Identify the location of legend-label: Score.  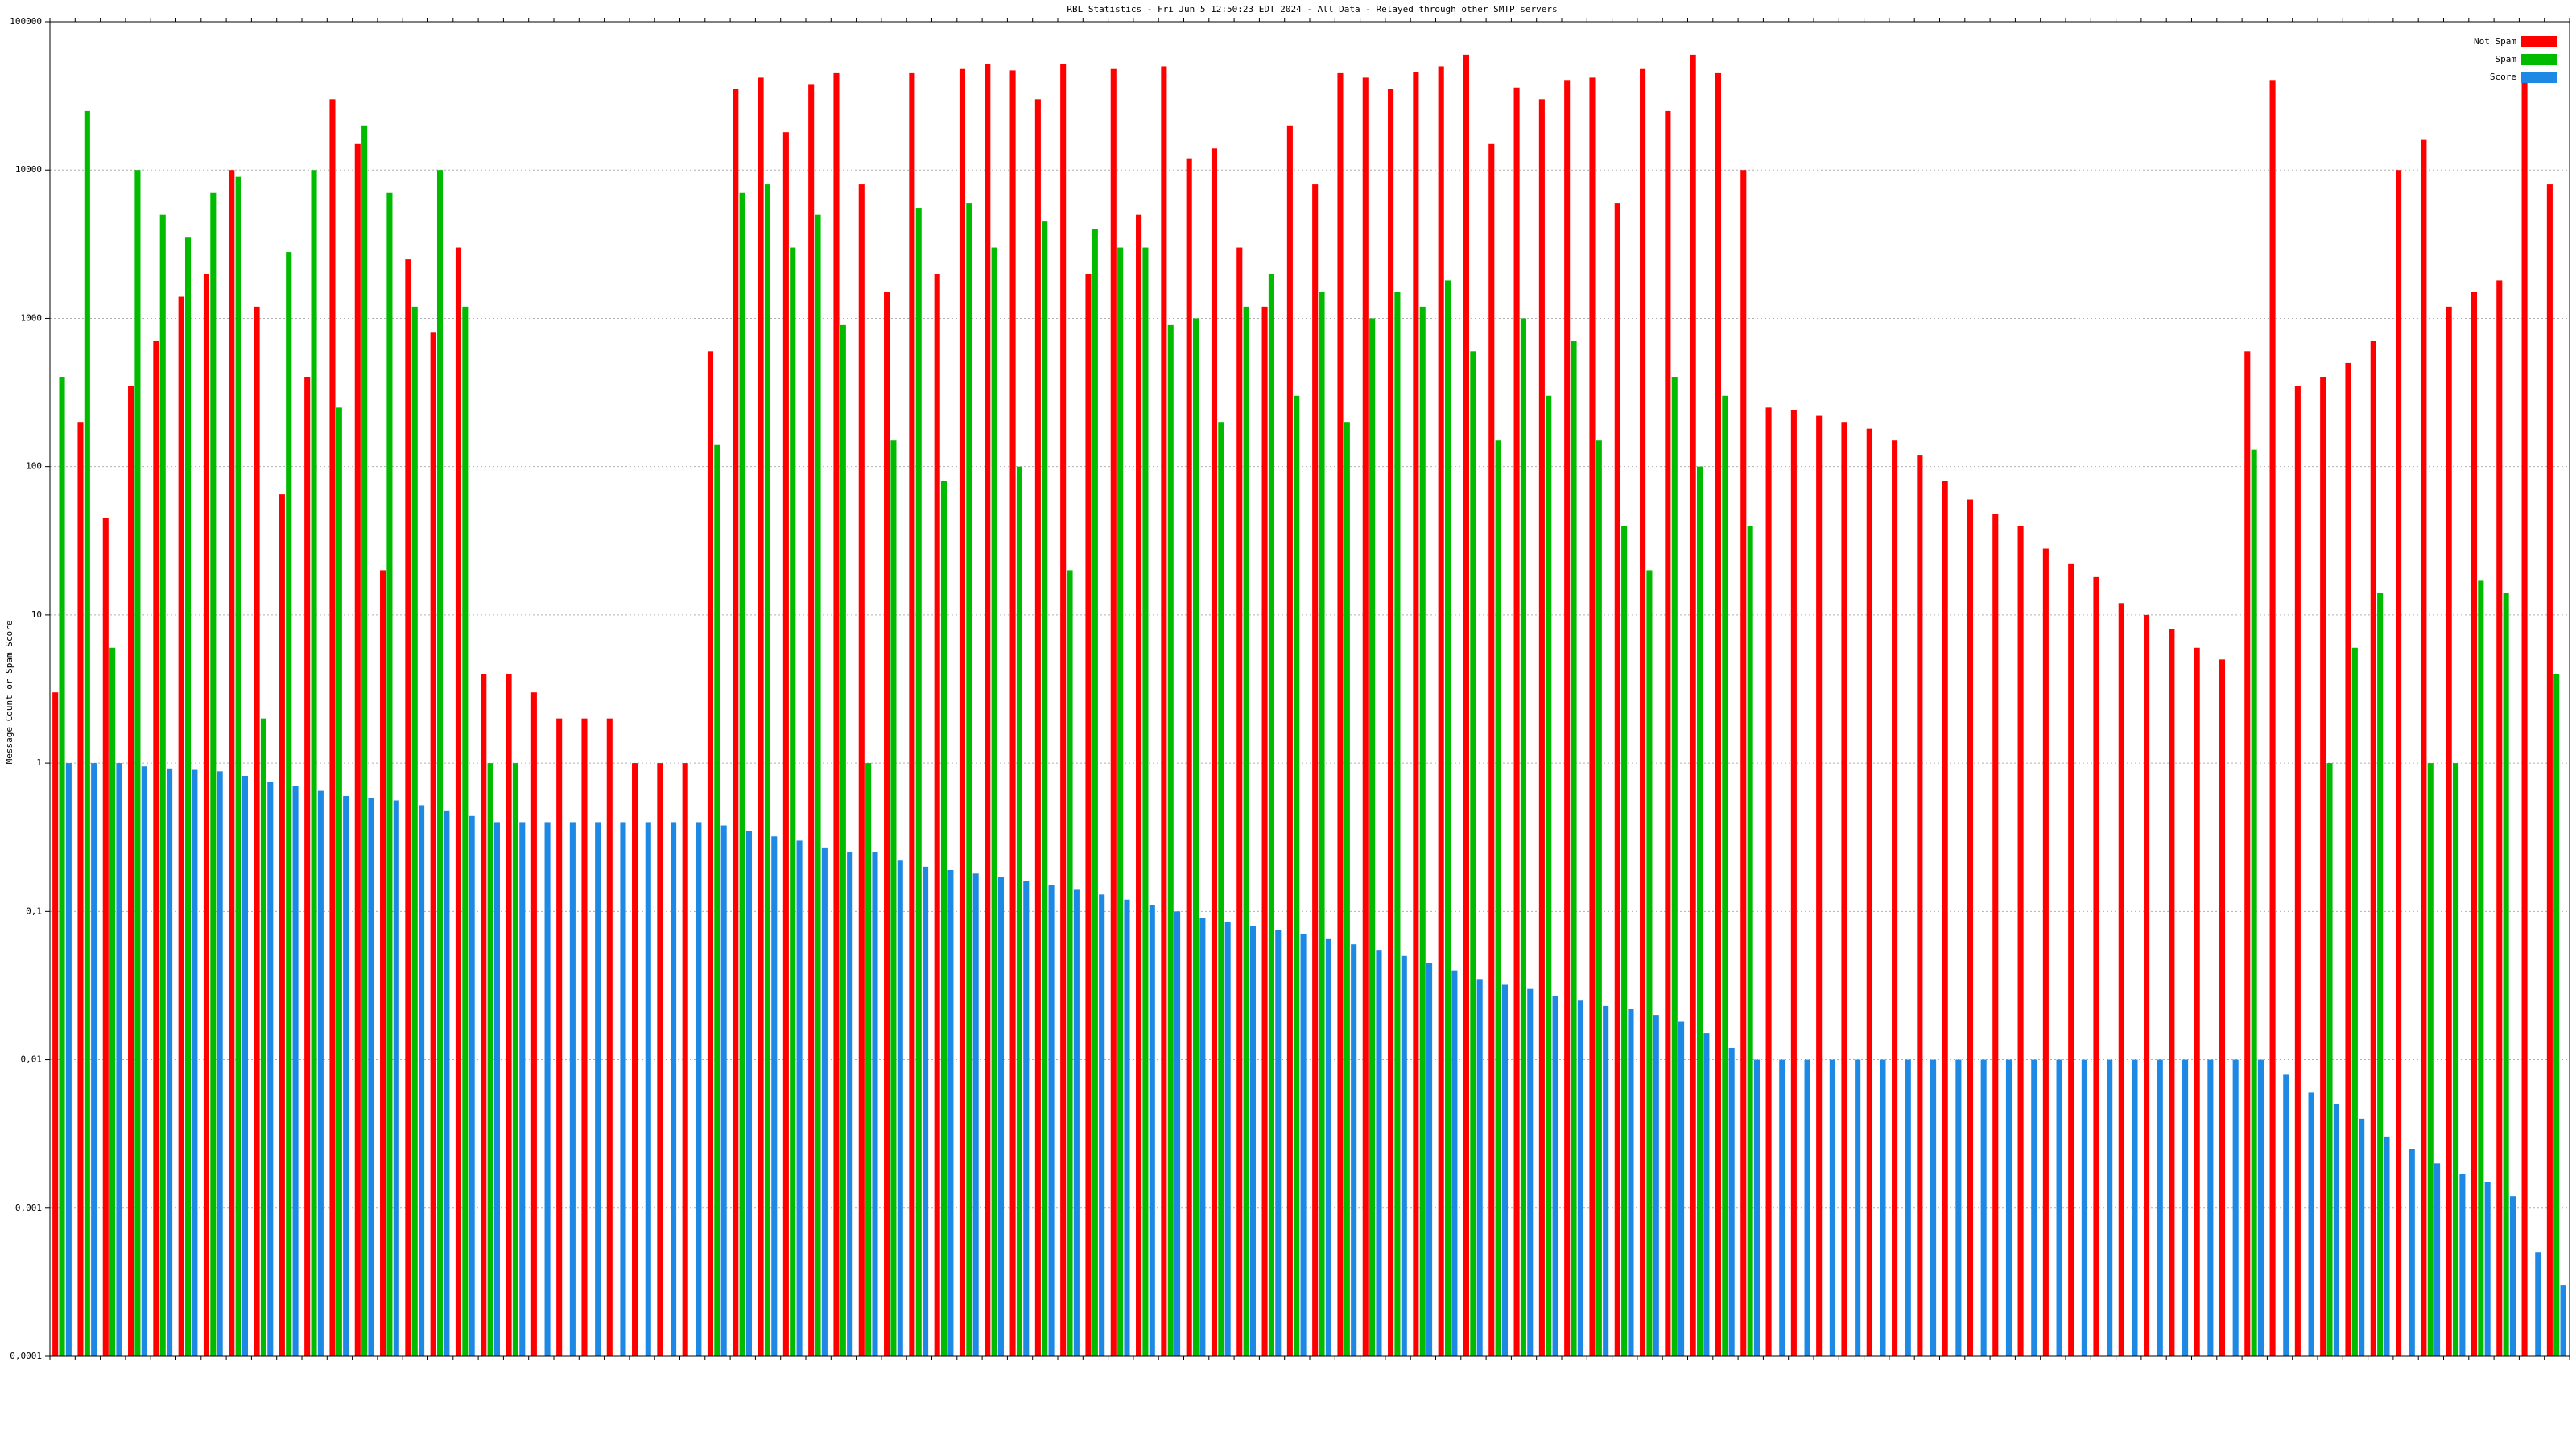
(2503, 77).